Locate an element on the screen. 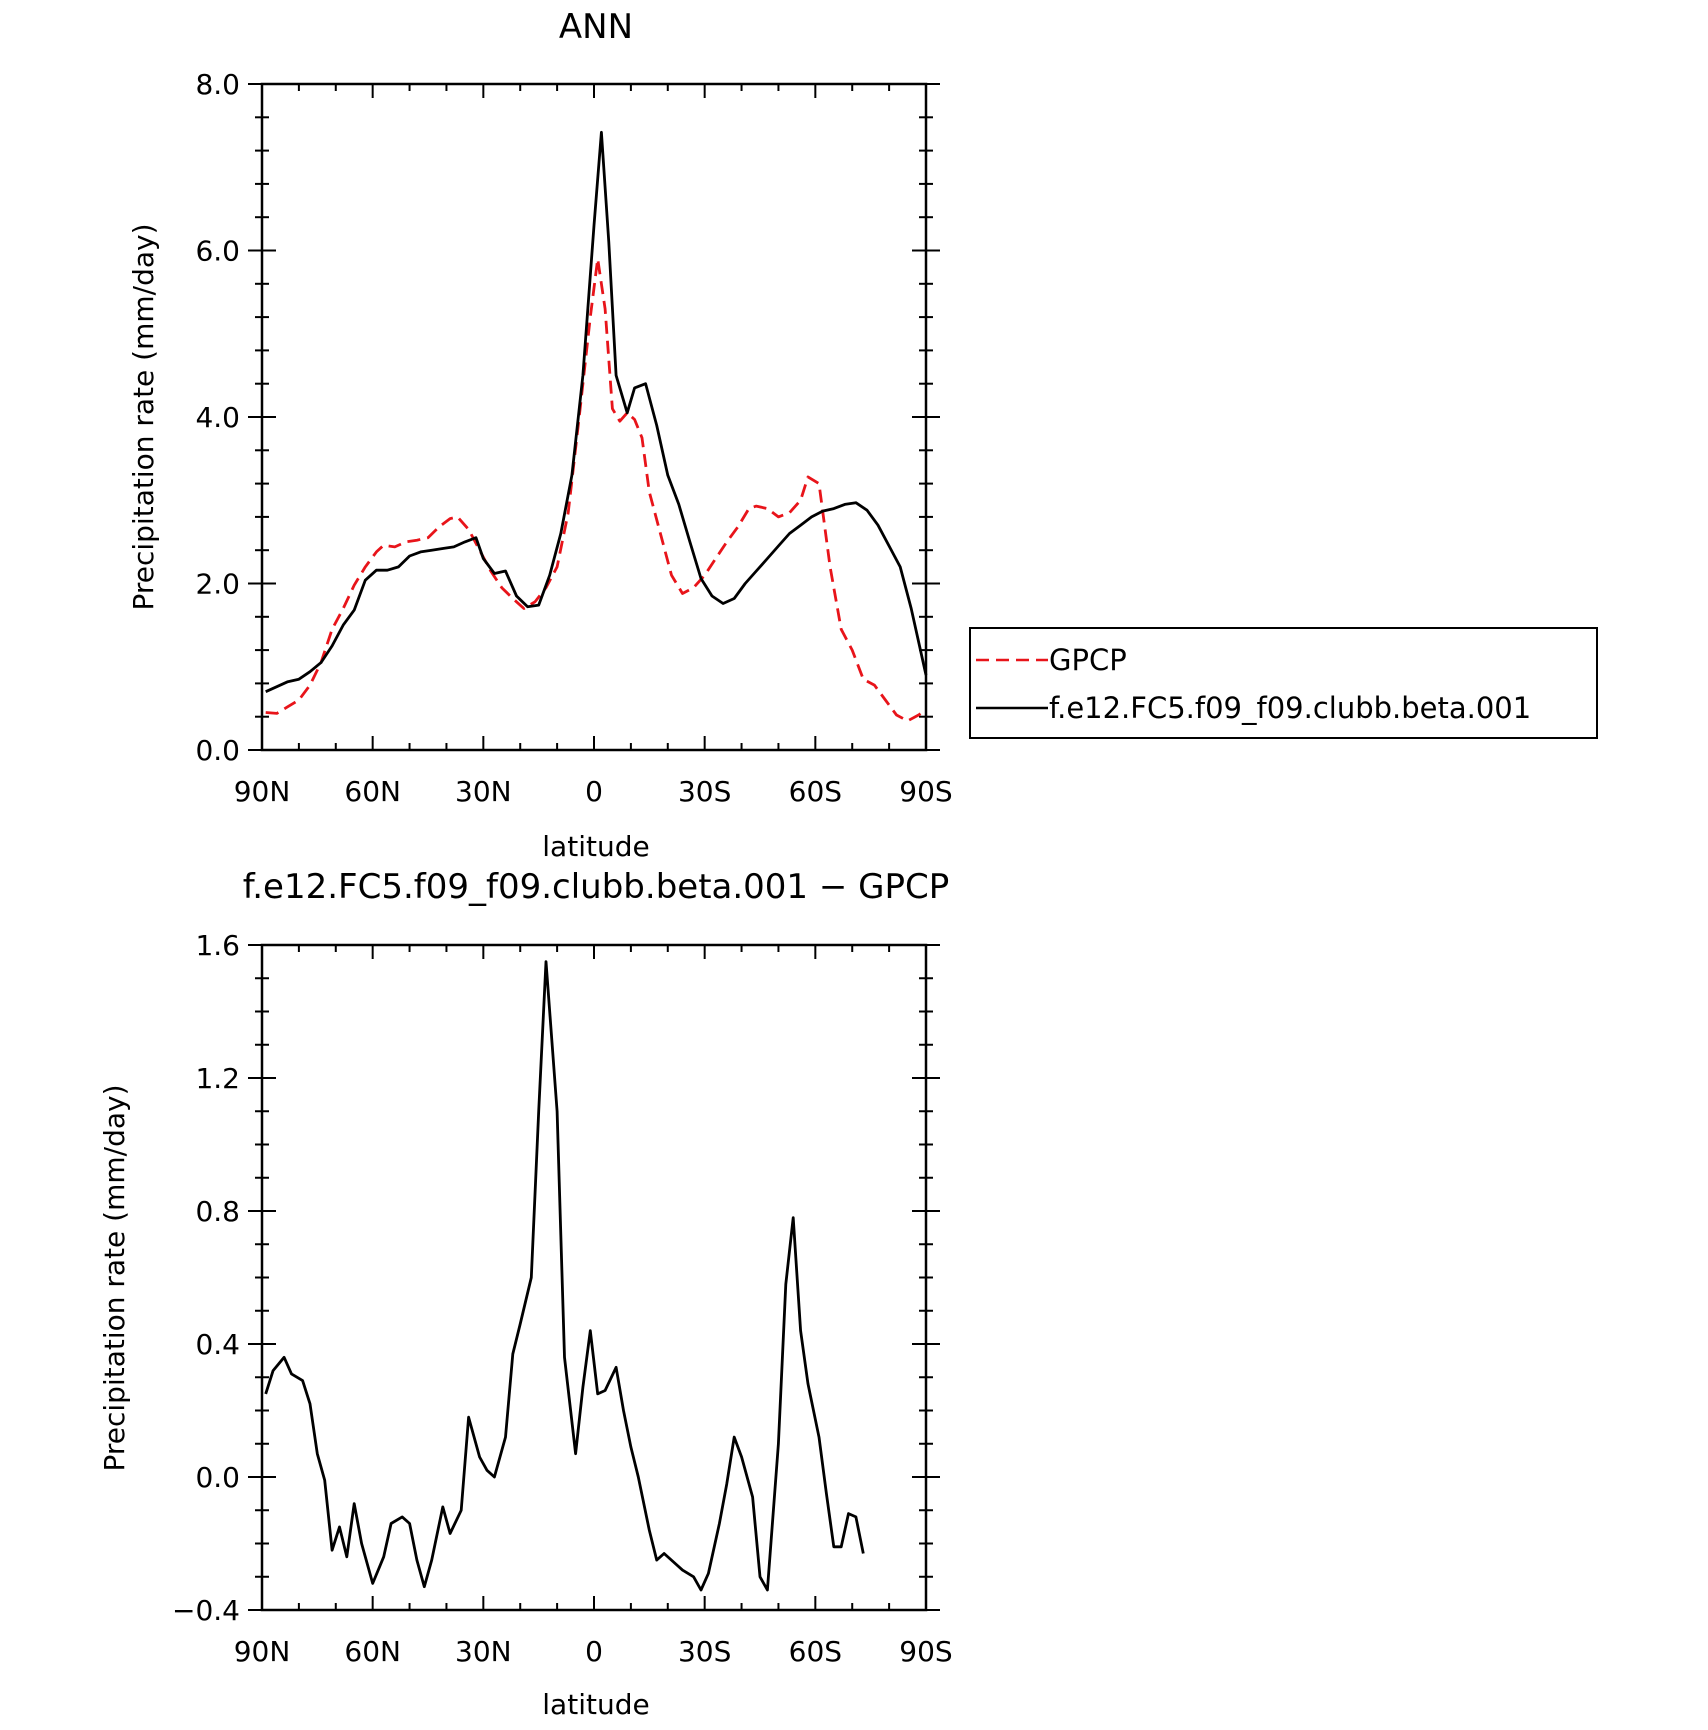 The image size is (1708, 1730). y-tick-label: 6.0 is located at coordinates (217, 251).